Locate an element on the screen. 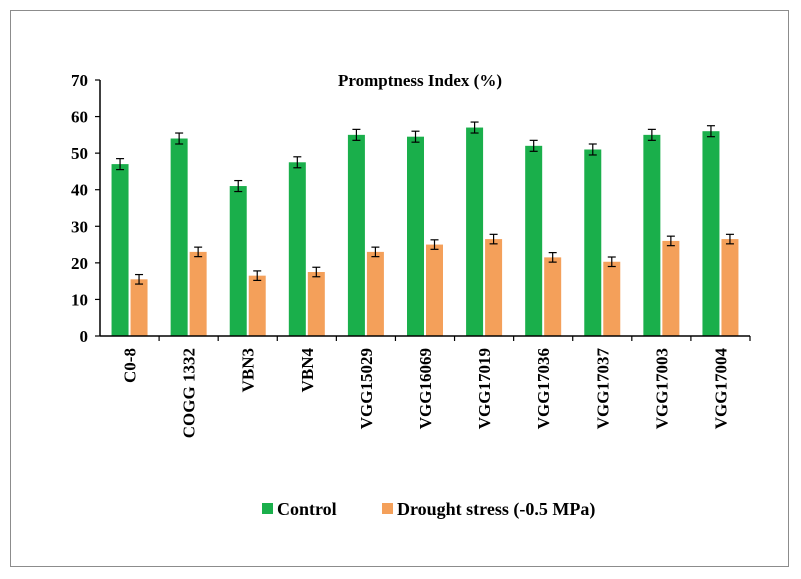 The width and height of the screenshot is (801, 579). chart-title: Promptness Index (%) is located at coordinates (420, 80).